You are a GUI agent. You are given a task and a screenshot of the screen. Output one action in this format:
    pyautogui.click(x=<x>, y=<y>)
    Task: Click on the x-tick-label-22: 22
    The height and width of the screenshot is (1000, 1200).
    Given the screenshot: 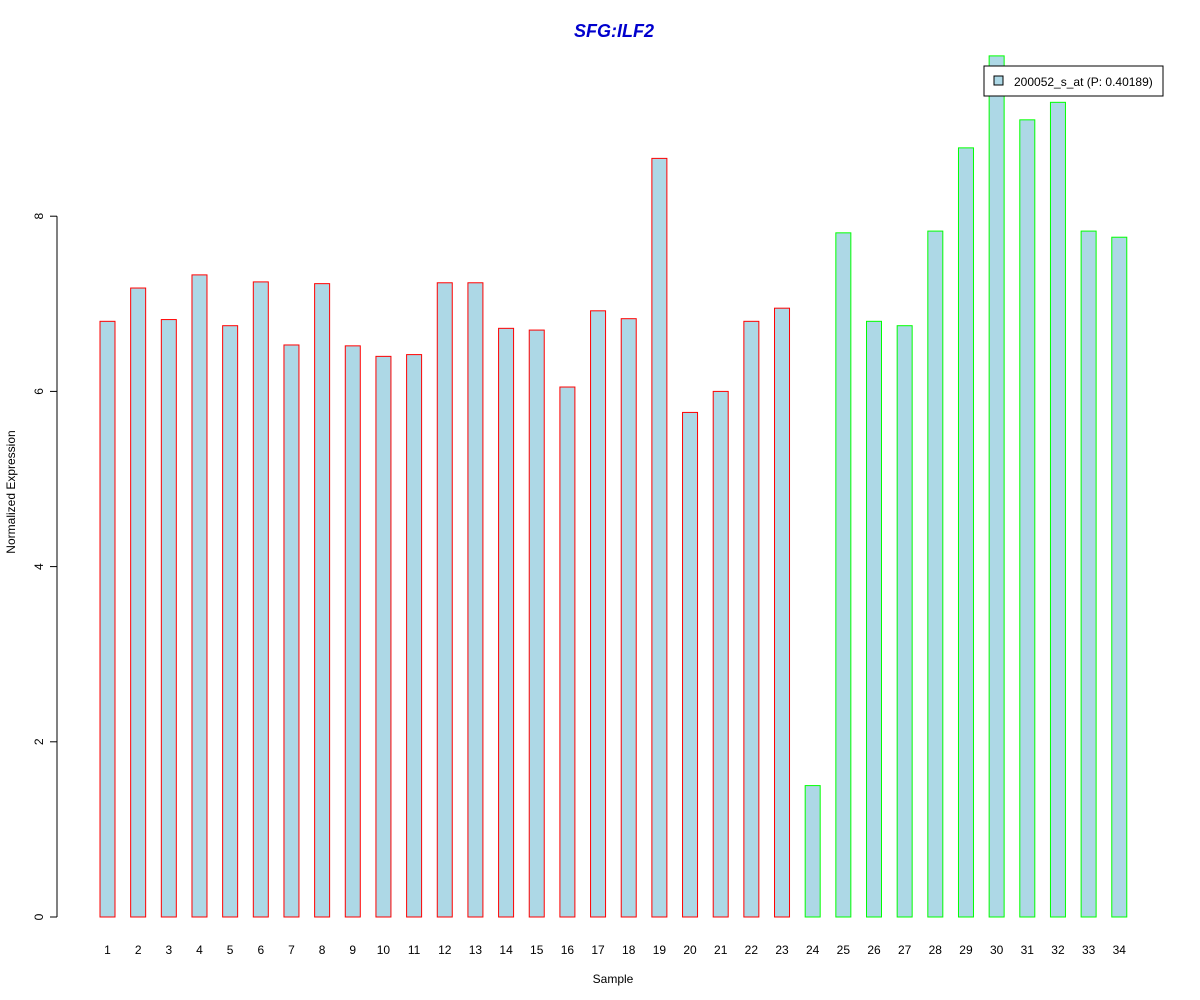 What is the action you would take?
    pyautogui.click(x=752, y=950)
    